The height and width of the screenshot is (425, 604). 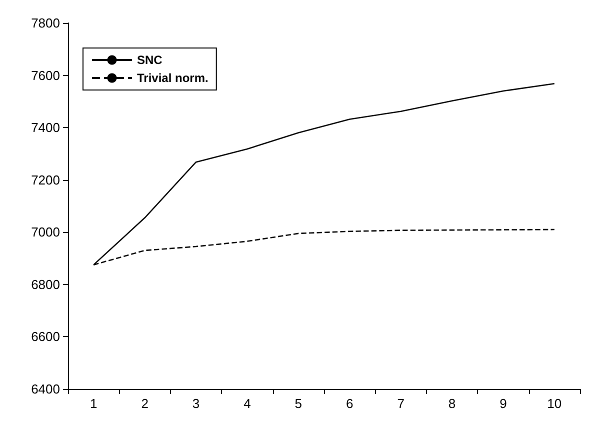 I want to click on y-tick-label: 7800, so click(x=45, y=23).